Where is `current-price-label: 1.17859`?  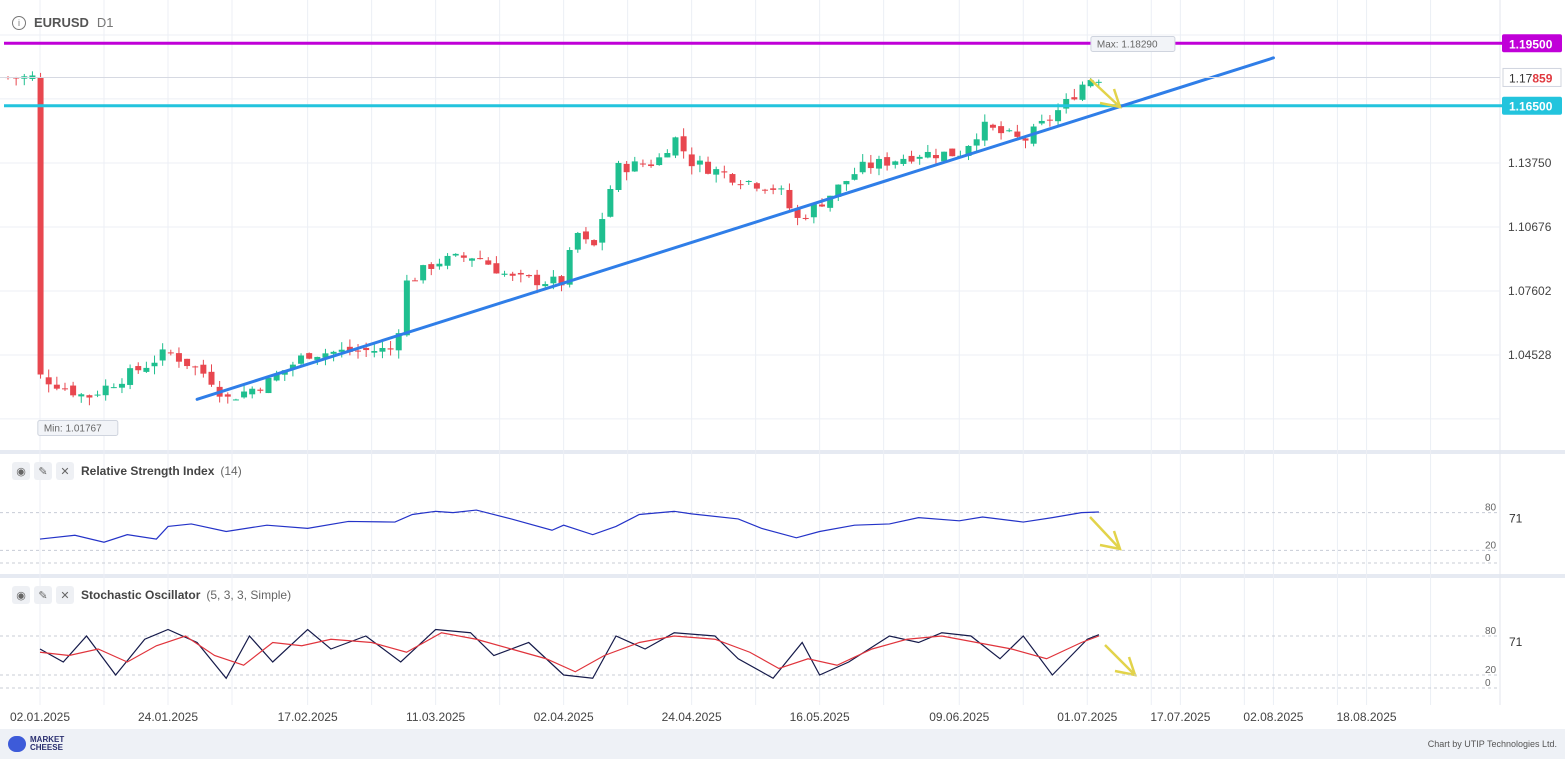
current-price-label: 1.17859 is located at coordinates (1531, 78).